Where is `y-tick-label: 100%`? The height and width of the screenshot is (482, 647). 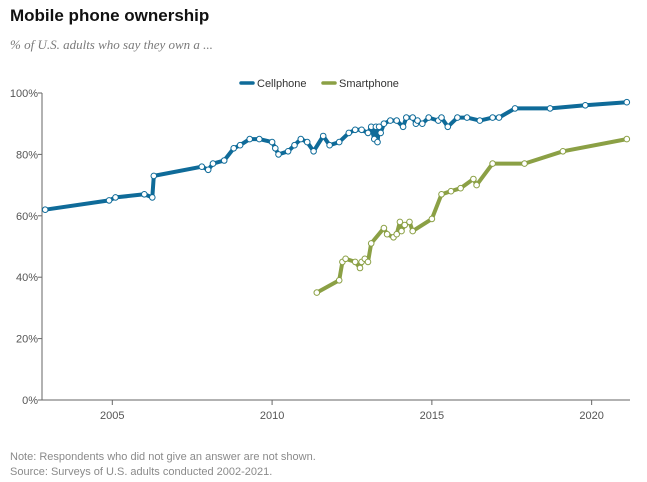 y-tick-label: 100% is located at coordinates (24, 94).